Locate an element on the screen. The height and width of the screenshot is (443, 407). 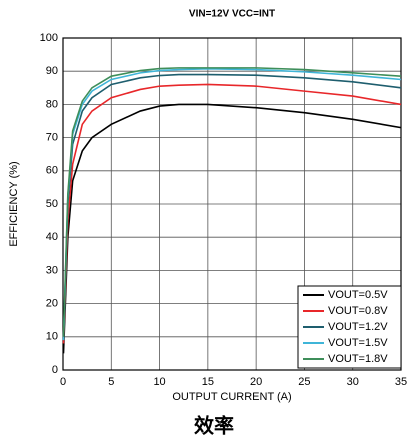
y-tick-label: 100 is located at coordinates (49, 38).